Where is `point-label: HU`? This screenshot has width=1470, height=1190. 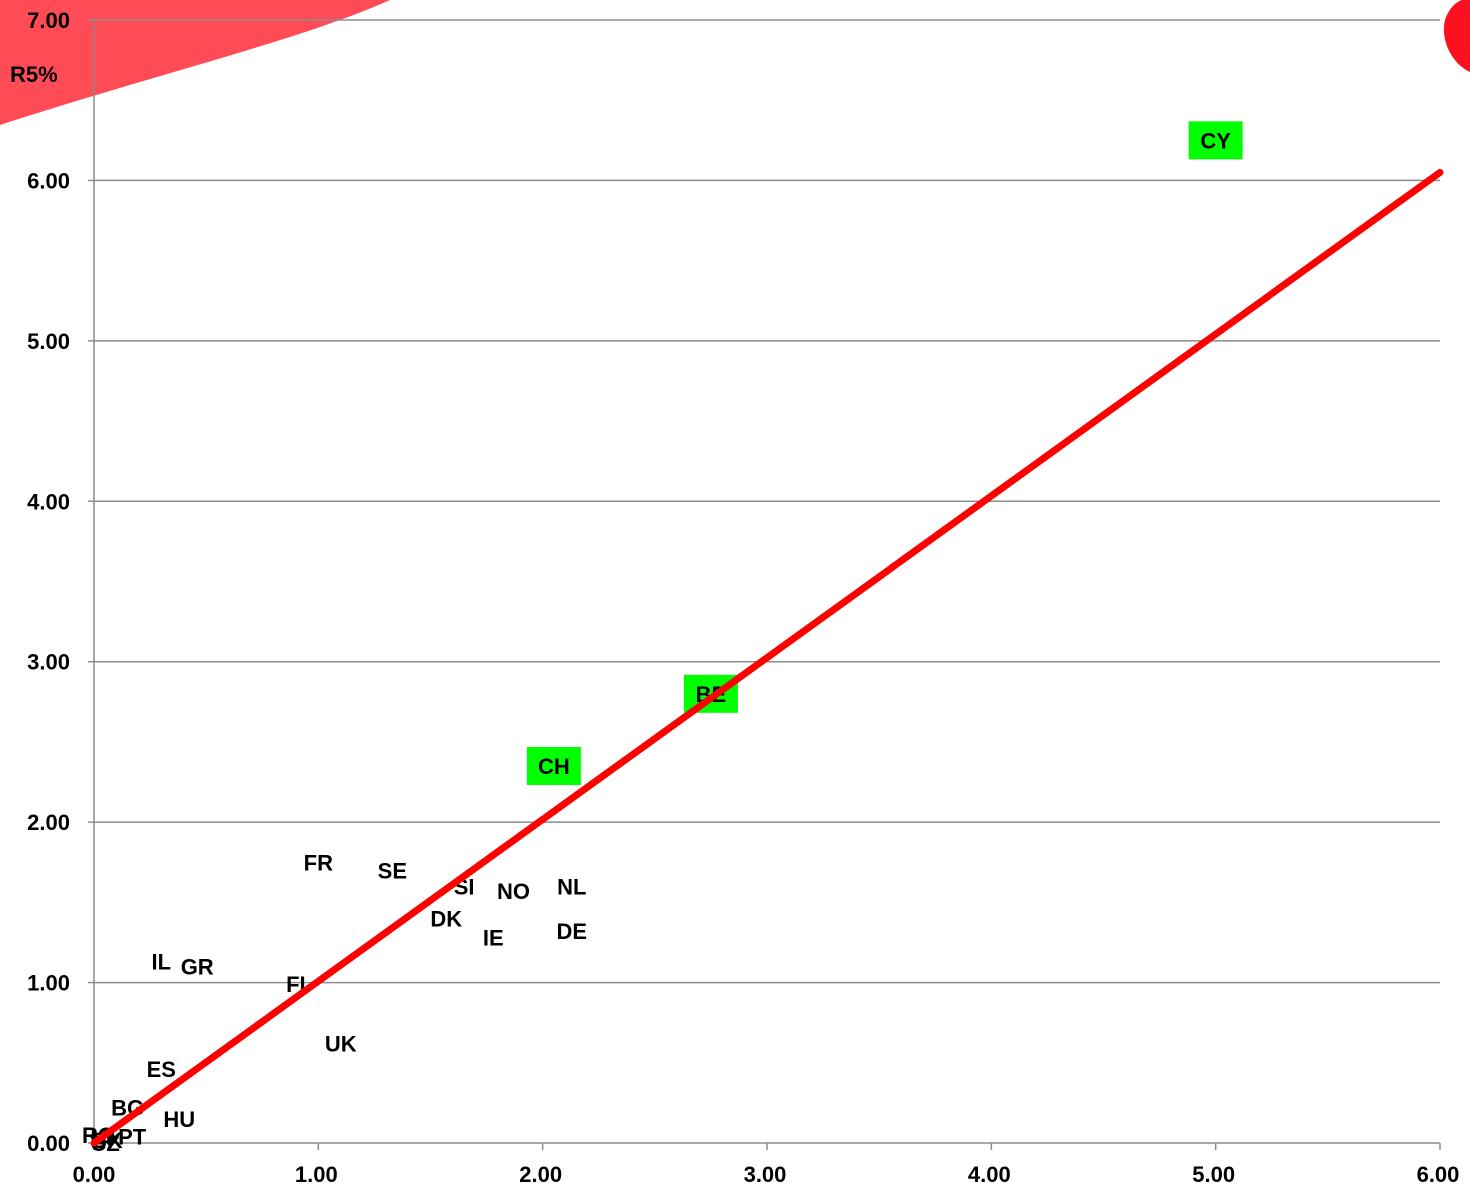
point-label: HU is located at coordinates (179, 1119).